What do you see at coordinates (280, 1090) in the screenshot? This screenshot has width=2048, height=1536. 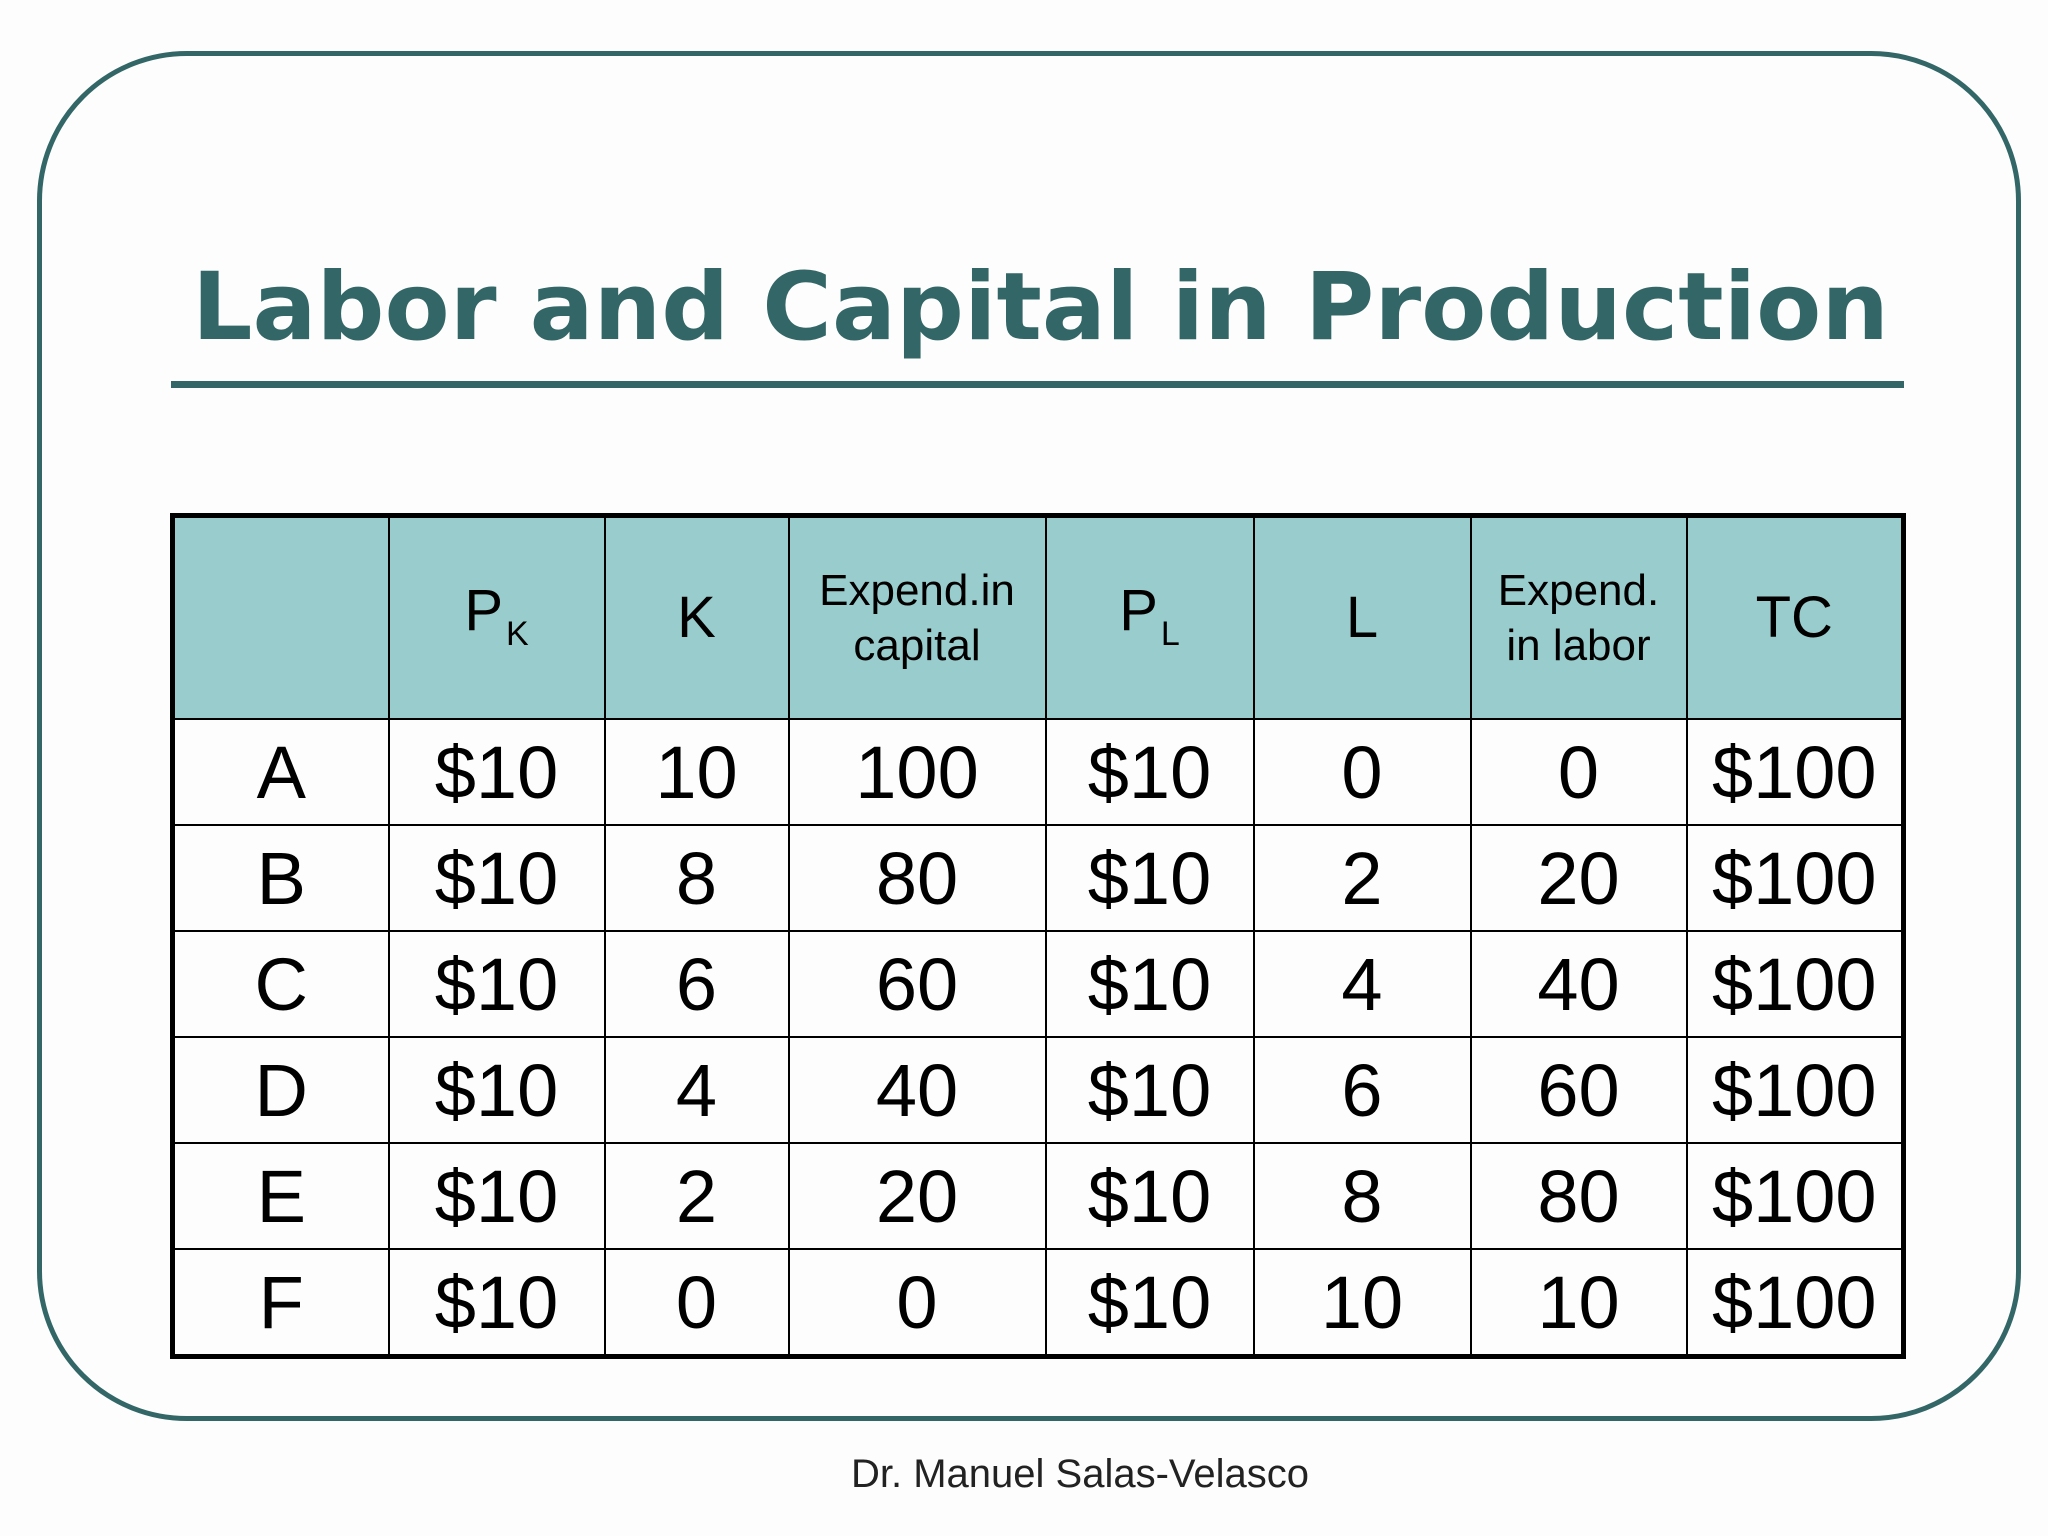 I see `row-label-cell: D` at bounding box center [280, 1090].